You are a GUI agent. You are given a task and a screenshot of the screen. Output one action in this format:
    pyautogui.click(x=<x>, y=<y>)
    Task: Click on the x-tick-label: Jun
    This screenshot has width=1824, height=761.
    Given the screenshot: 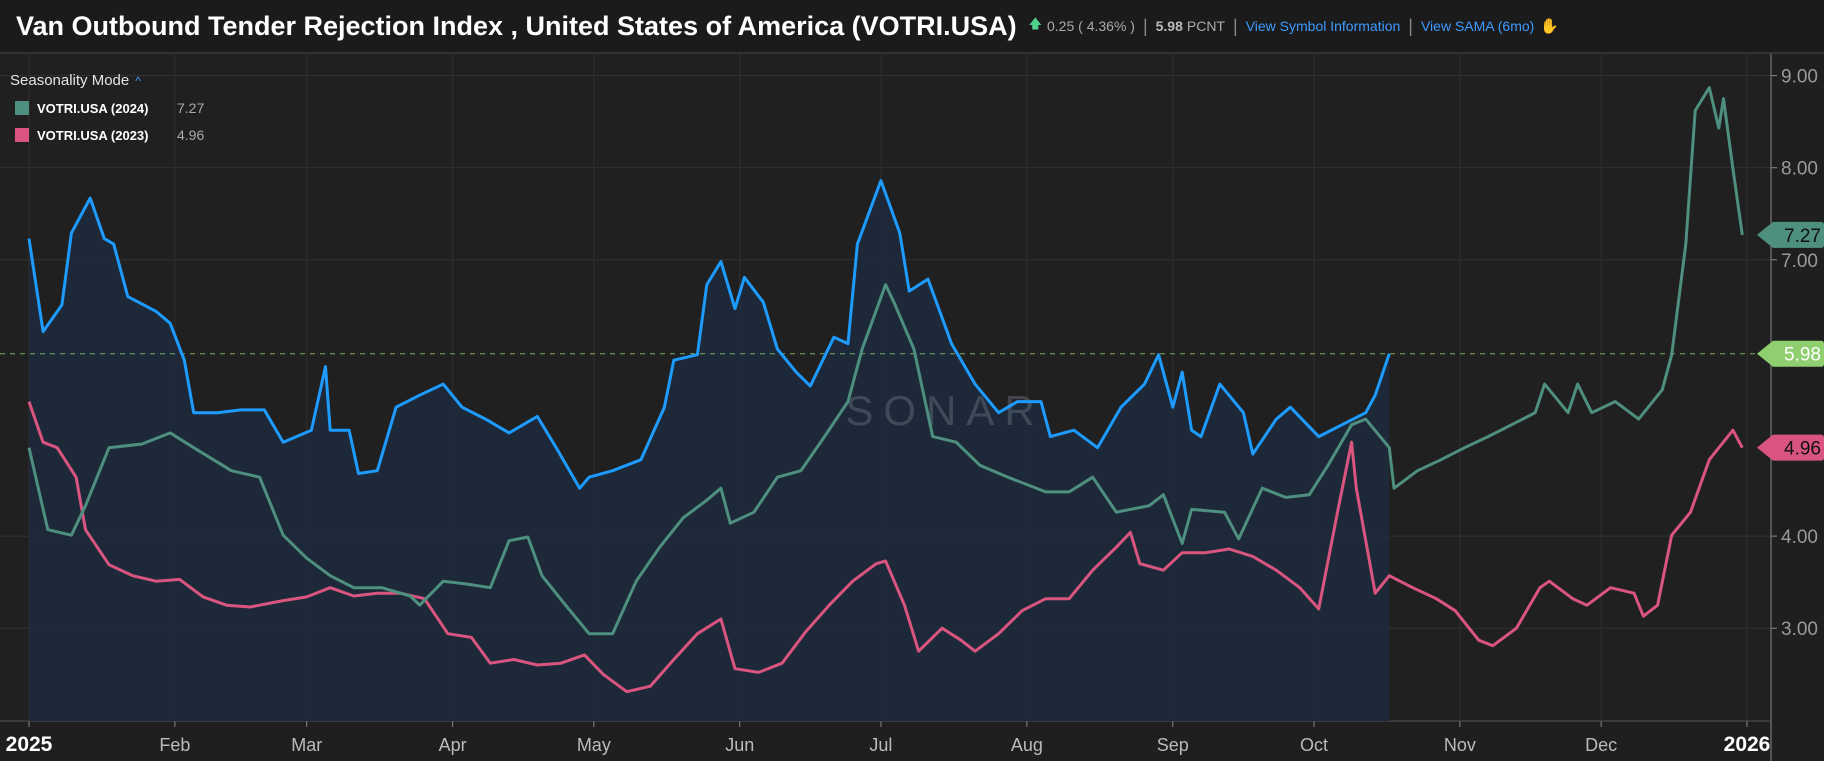 What is the action you would take?
    pyautogui.click(x=739, y=745)
    